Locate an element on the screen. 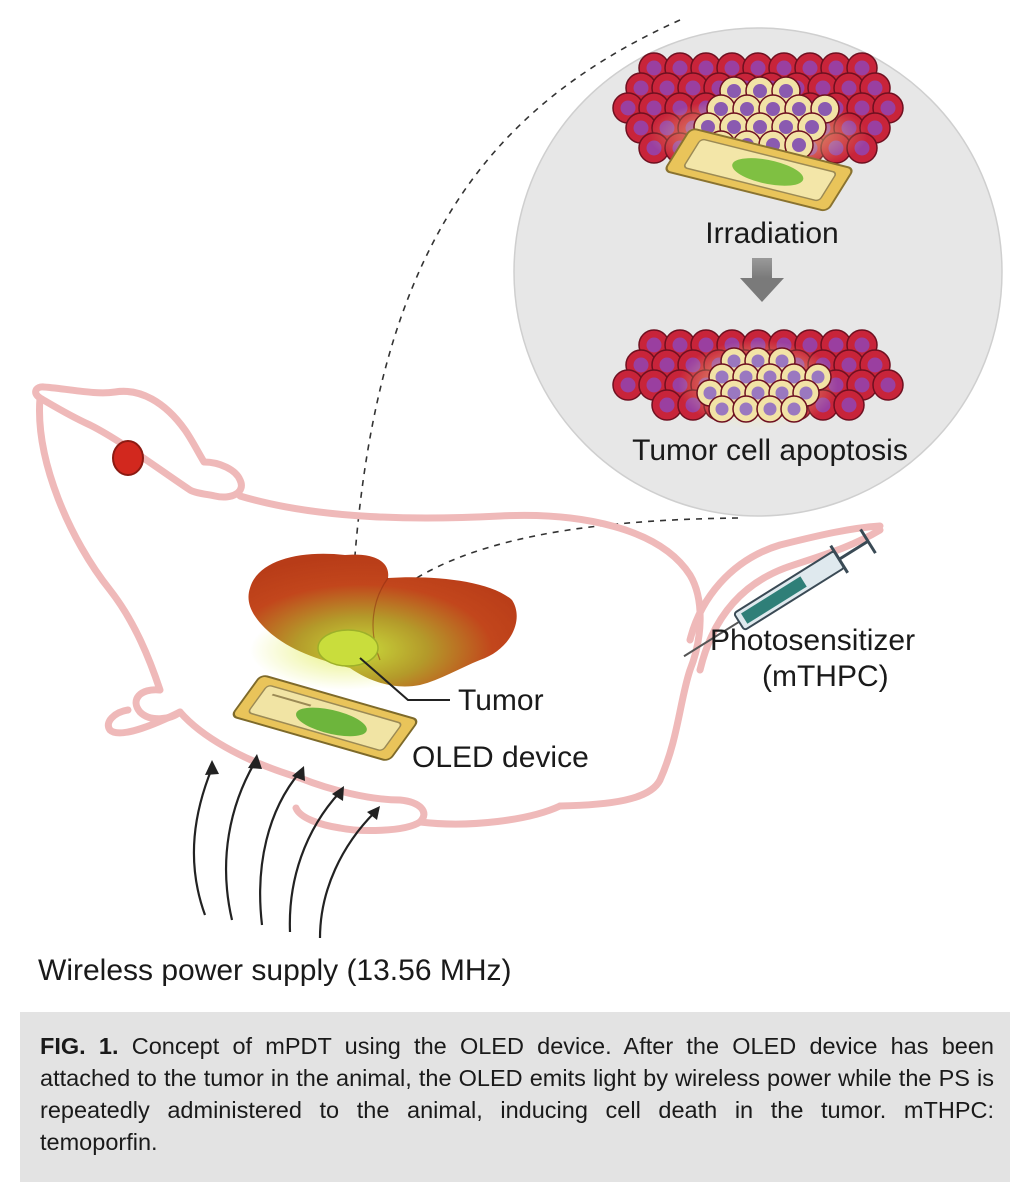  oled-device-icon is located at coordinates (759, 170).